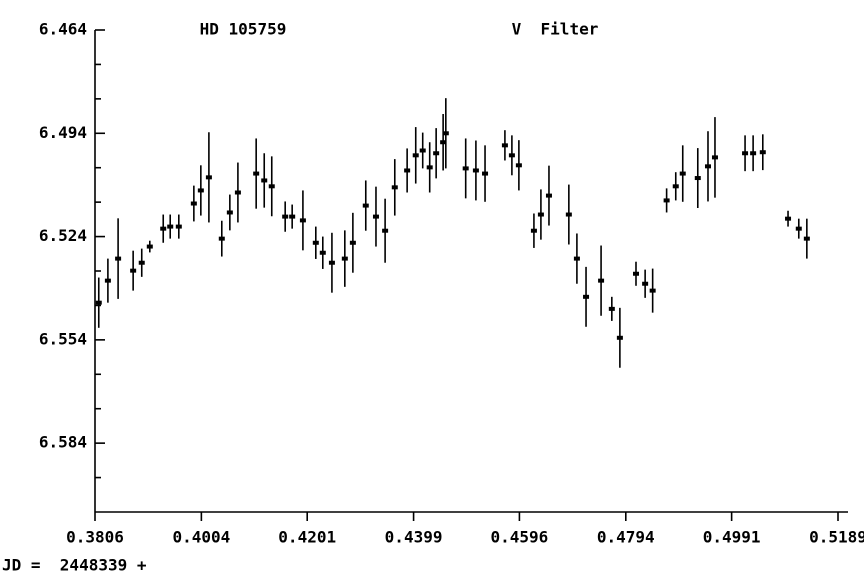  What do you see at coordinates (555, 29) in the screenshot?
I see `chart-subtitle: V Filter` at bounding box center [555, 29].